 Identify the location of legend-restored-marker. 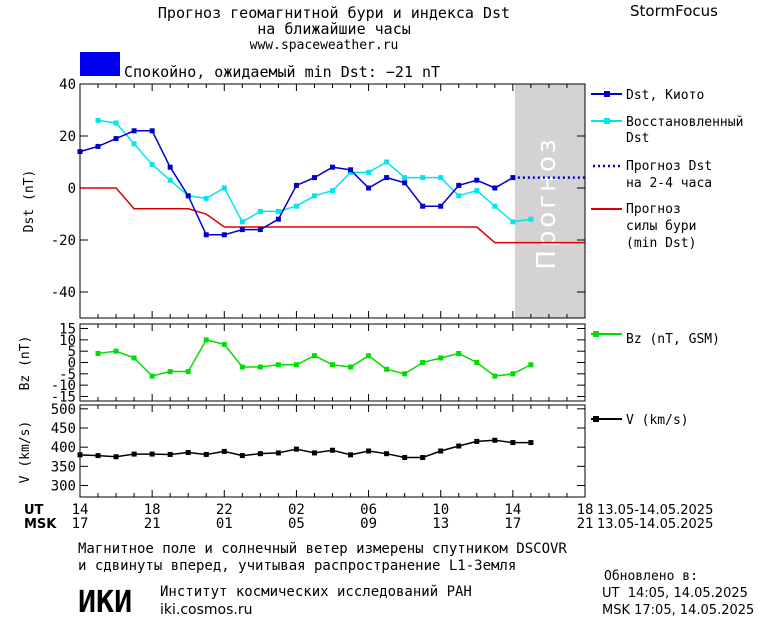
(607, 121).